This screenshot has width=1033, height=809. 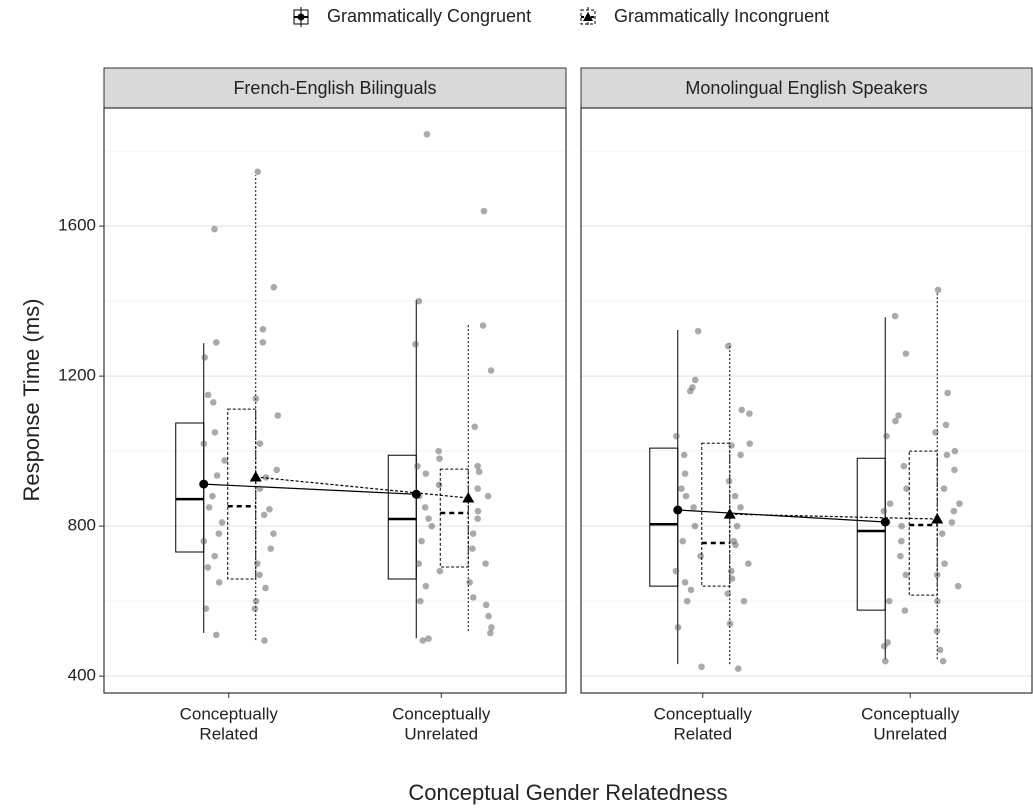 I want to click on y-tick-label: 400, so click(x=82, y=675).